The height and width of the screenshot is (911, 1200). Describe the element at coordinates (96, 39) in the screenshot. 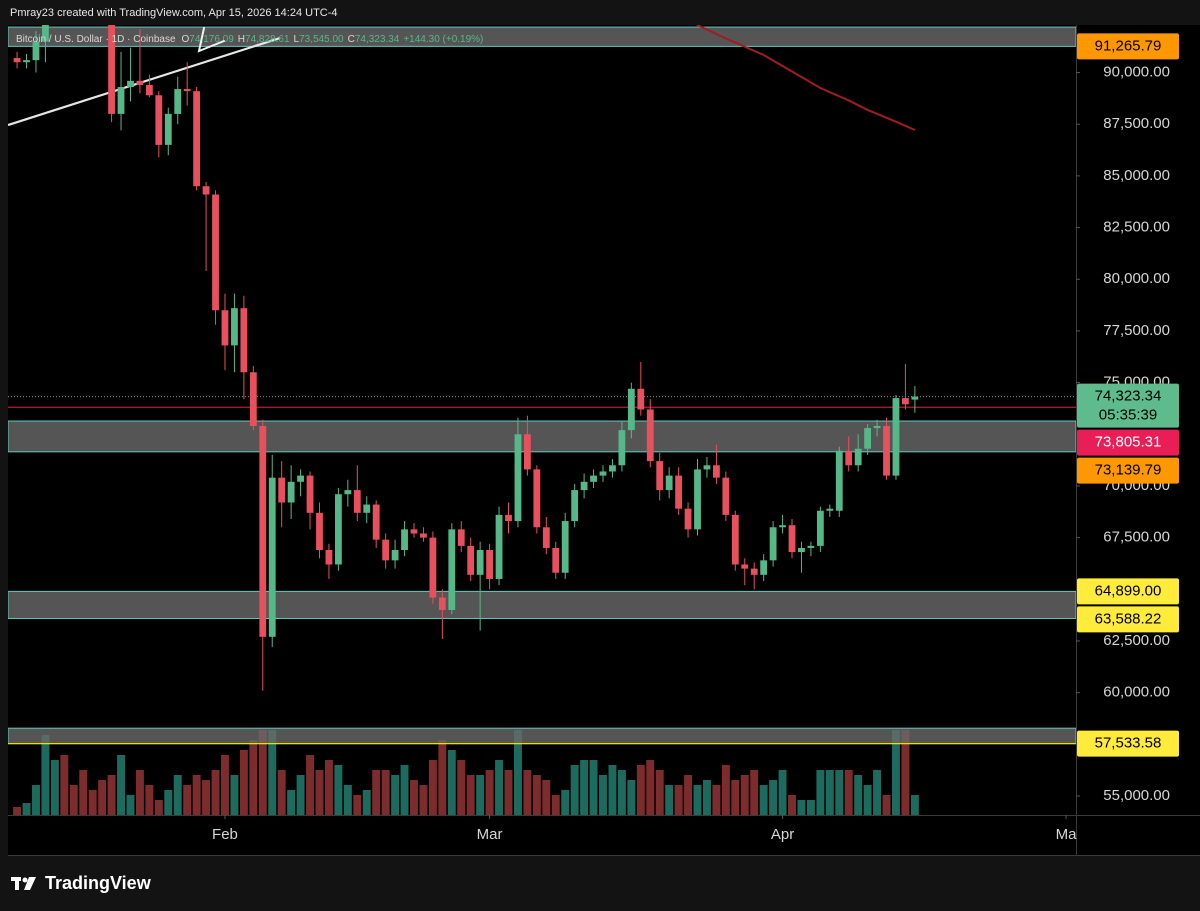

I see `legend-symbol: Bitcoin / U.S. Dollar · 1D · Coinbase` at that location.